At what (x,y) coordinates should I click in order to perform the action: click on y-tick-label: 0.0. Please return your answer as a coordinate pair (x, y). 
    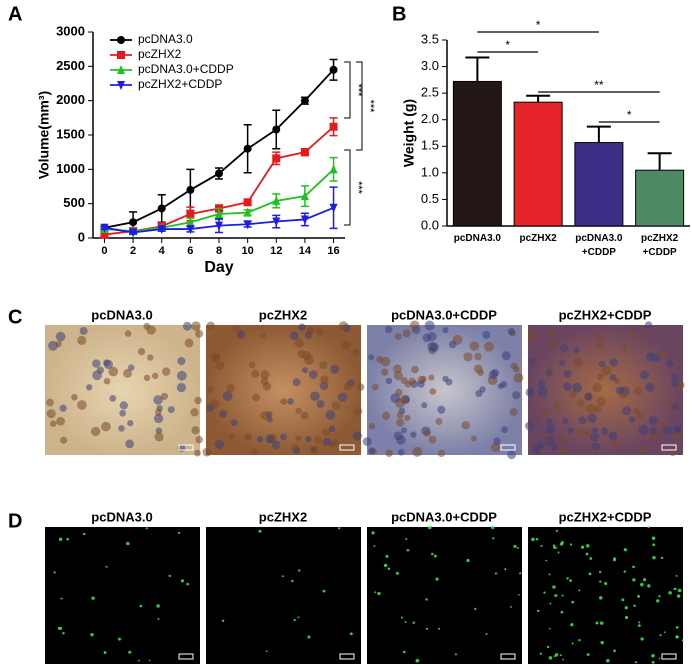
    Looking at the image, I should click on (430, 224).